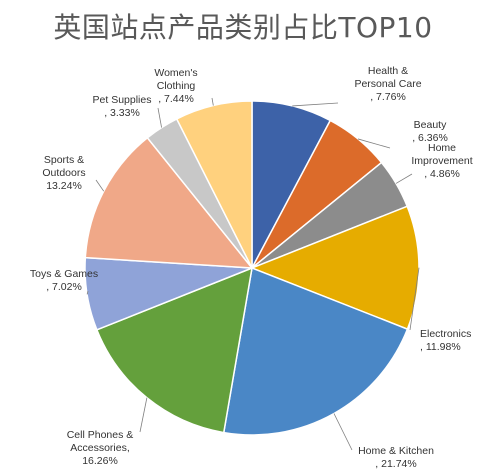 The width and height of the screenshot is (486, 472). Describe the element at coordinates (442, 174) in the screenshot. I see `slice-label-line: , 4.86%` at that location.